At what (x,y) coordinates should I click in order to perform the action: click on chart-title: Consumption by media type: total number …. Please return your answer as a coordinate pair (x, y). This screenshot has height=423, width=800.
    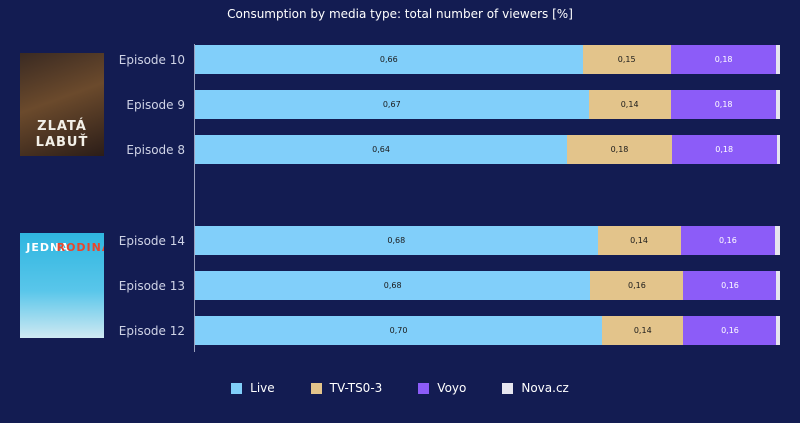
    Looking at the image, I should click on (400, 14).